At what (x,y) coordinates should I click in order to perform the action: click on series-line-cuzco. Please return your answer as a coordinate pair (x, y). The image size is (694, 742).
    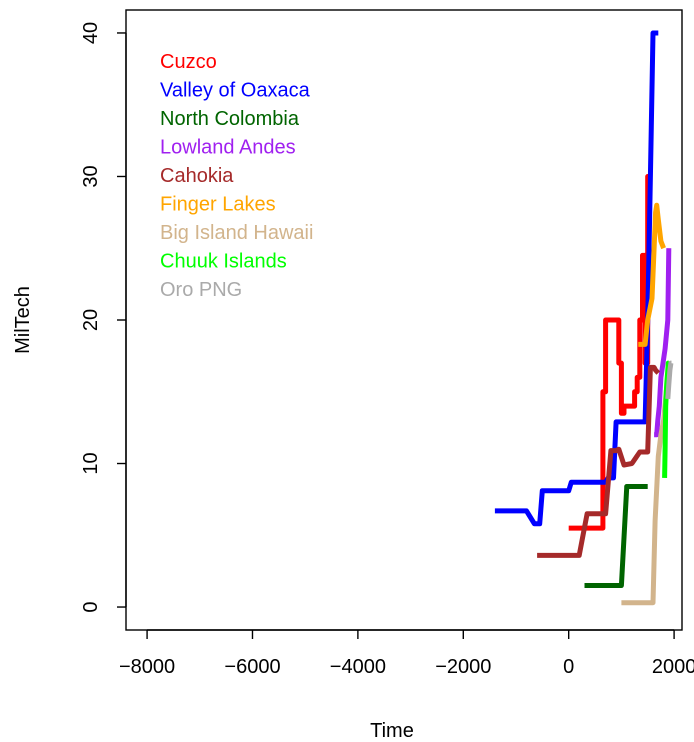
    Looking at the image, I should click on (609, 352).